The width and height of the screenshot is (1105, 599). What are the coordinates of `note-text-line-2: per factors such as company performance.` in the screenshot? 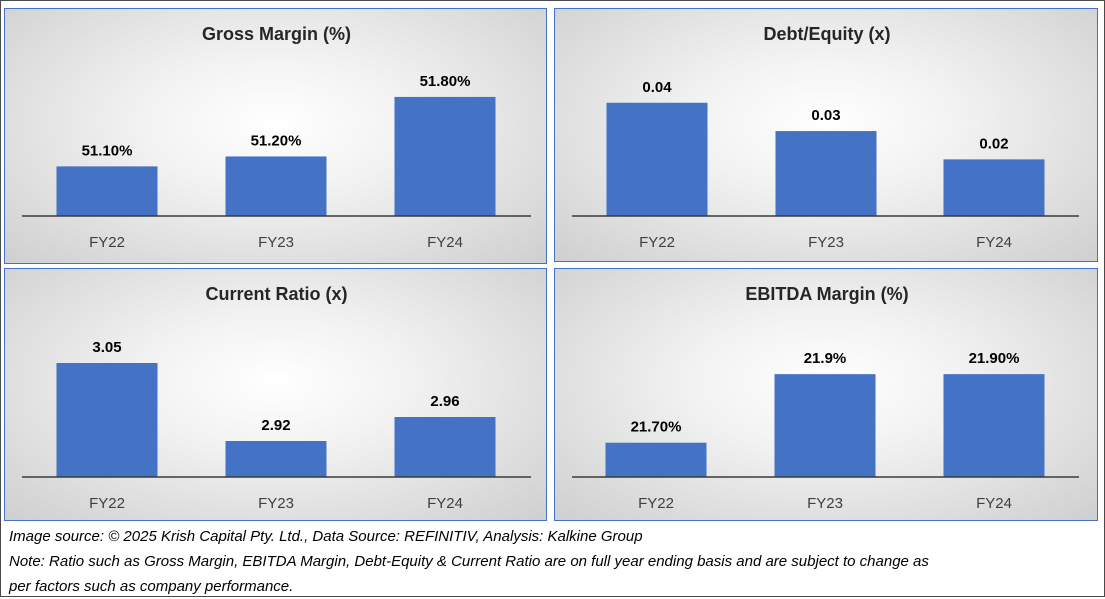 It's located at (151, 586).